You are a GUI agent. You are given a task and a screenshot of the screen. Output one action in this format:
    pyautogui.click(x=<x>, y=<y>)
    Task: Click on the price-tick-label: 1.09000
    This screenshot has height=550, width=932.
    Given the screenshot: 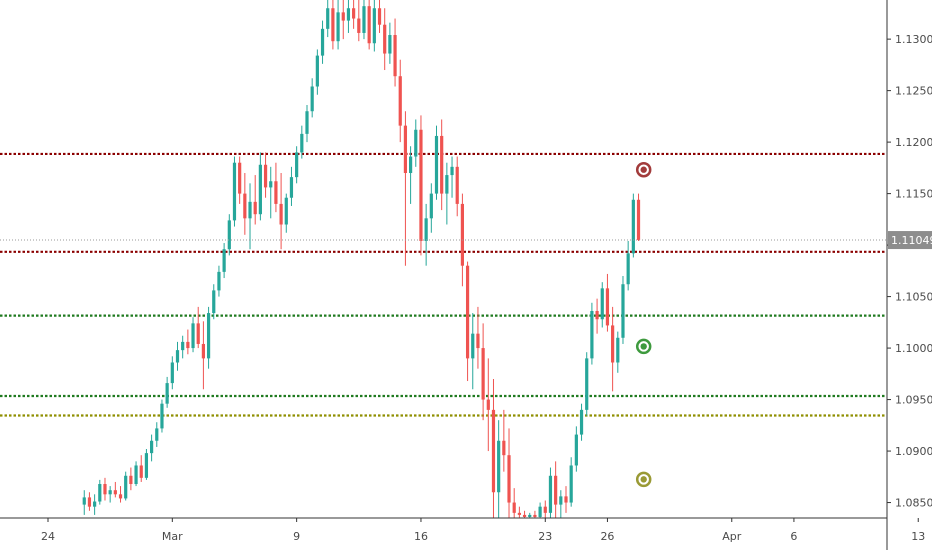 What is the action you would take?
    pyautogui.click(x=913, y=451)
    